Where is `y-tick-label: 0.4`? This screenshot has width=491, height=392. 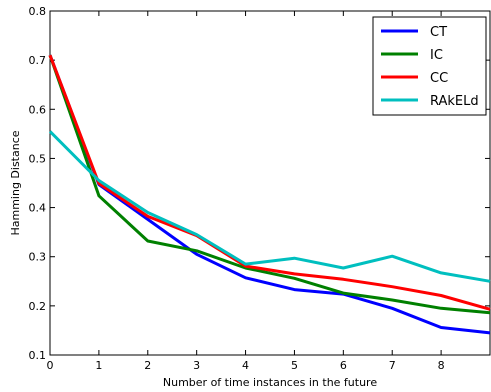 y-tick-label: 0.4 is located at coordinates (38, 208).